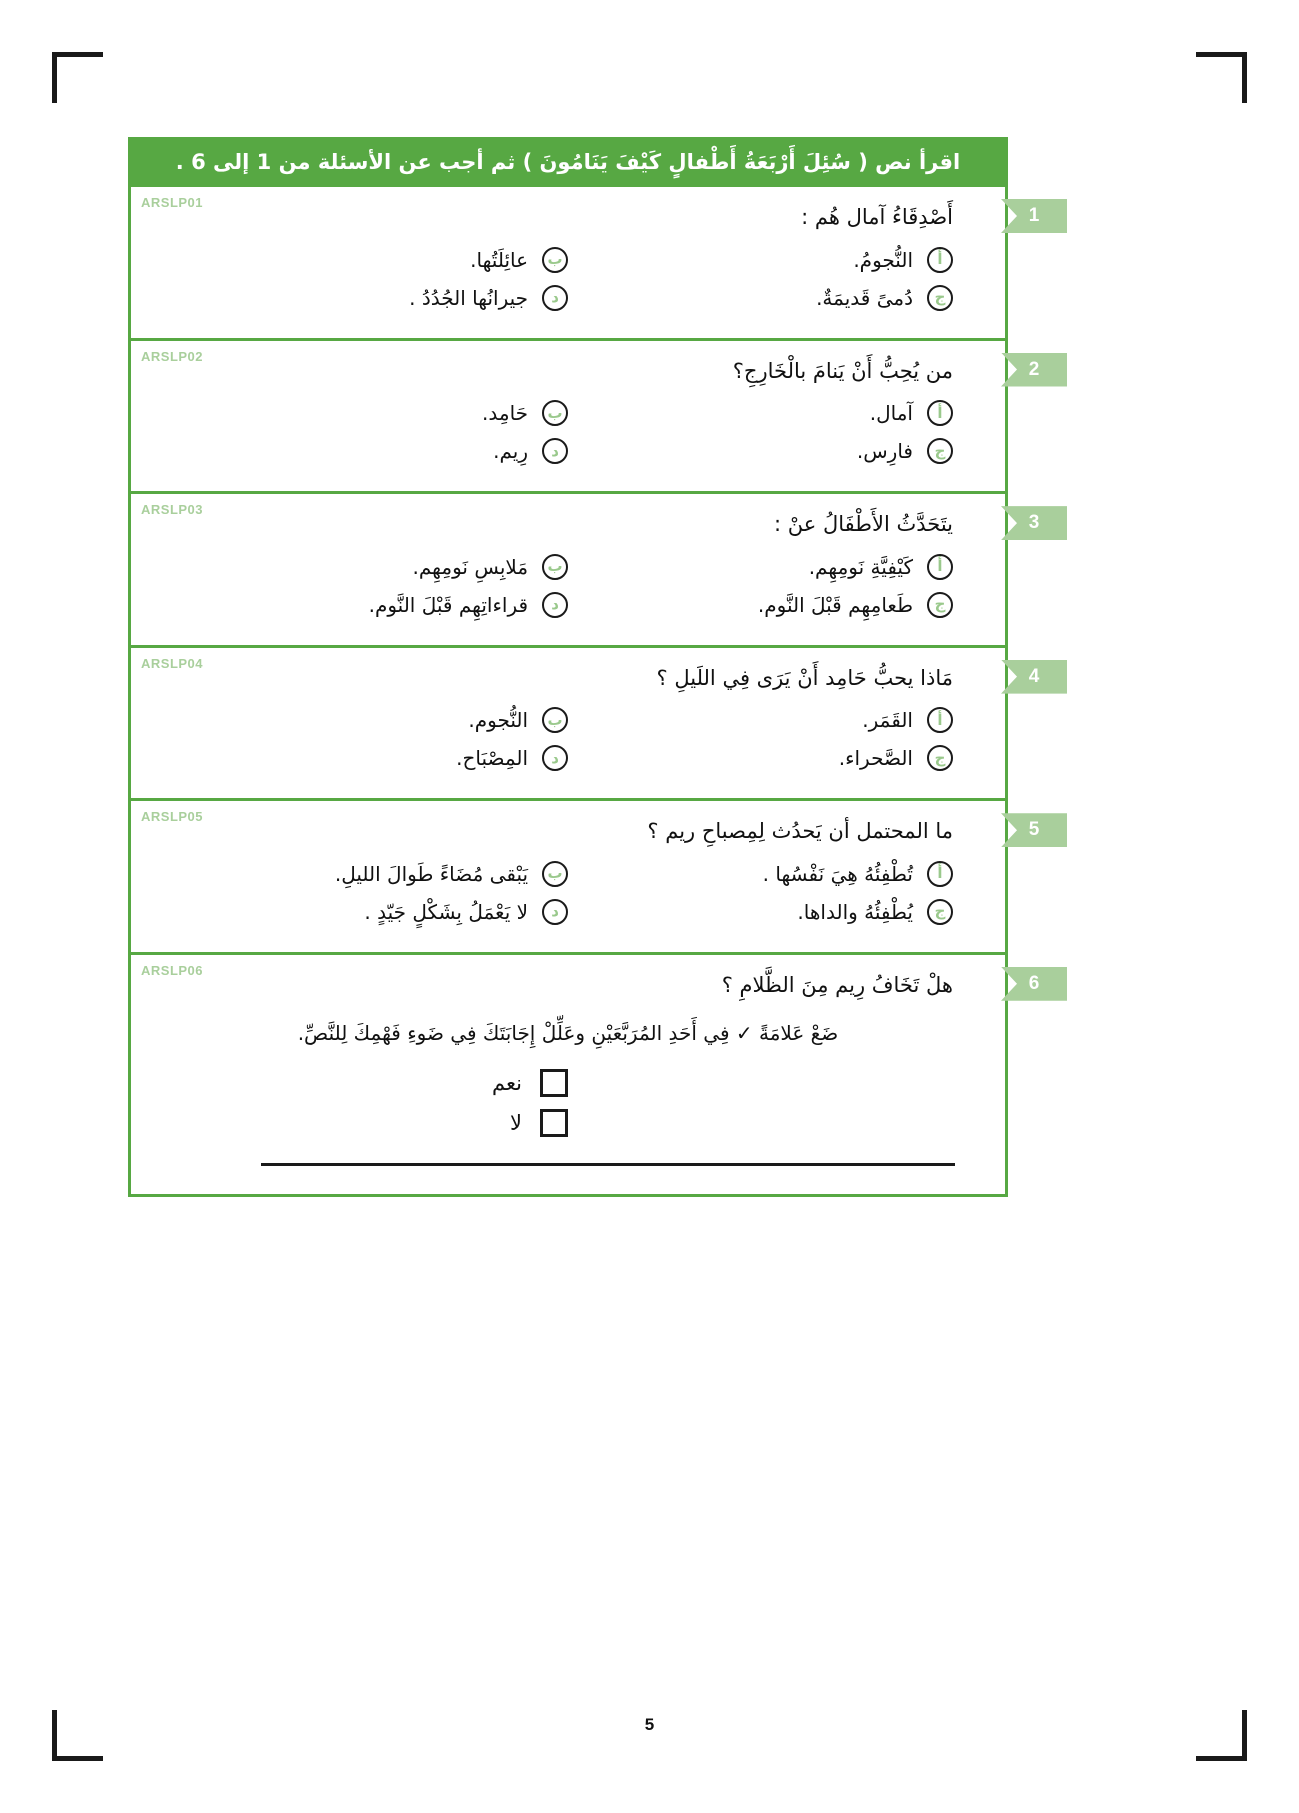 This screenshot has height=1813, width=1299. Describe the element at coordinates (760, 874) in the screenshot. I see `option-a: أ تُطْفِئُهُ هِيَ نَفْسُها .` at that location.